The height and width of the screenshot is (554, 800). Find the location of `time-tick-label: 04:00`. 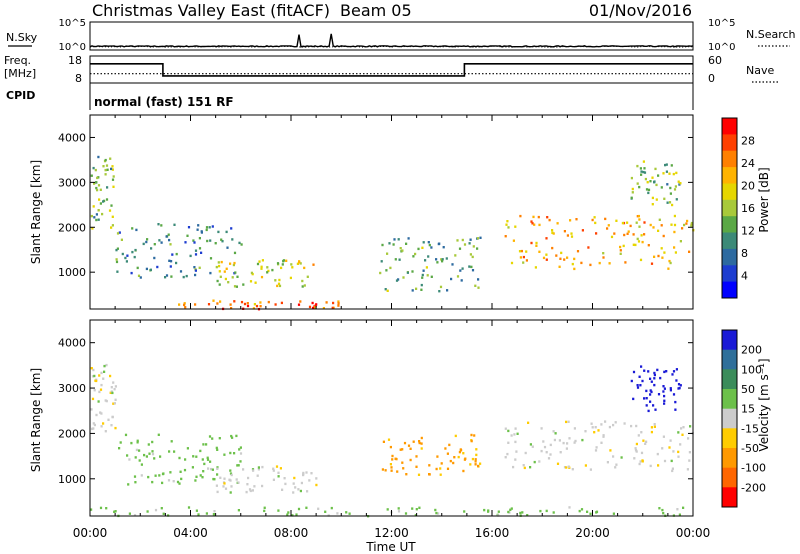

time-tick-label: 04:00 is located at coordinates (190, 533).